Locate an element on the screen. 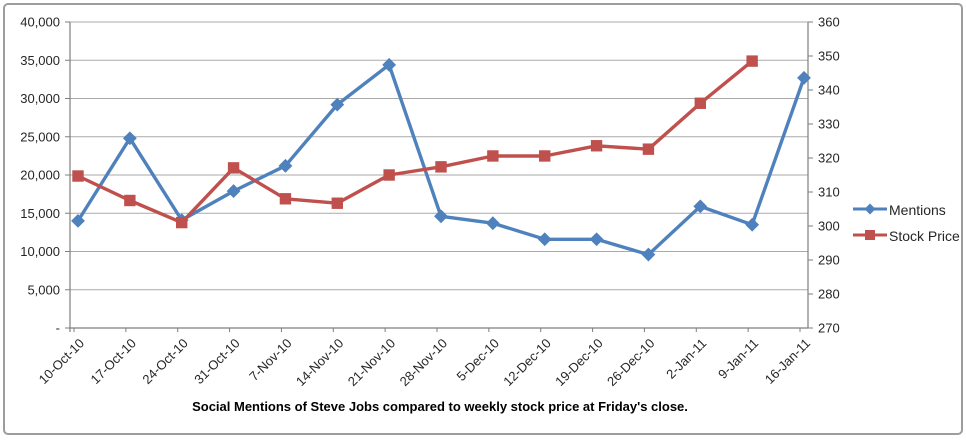 This screenshot has height=443, width=966. x-axis-tick-label: 5-Dec-10 is located at coordinates (478, 360).